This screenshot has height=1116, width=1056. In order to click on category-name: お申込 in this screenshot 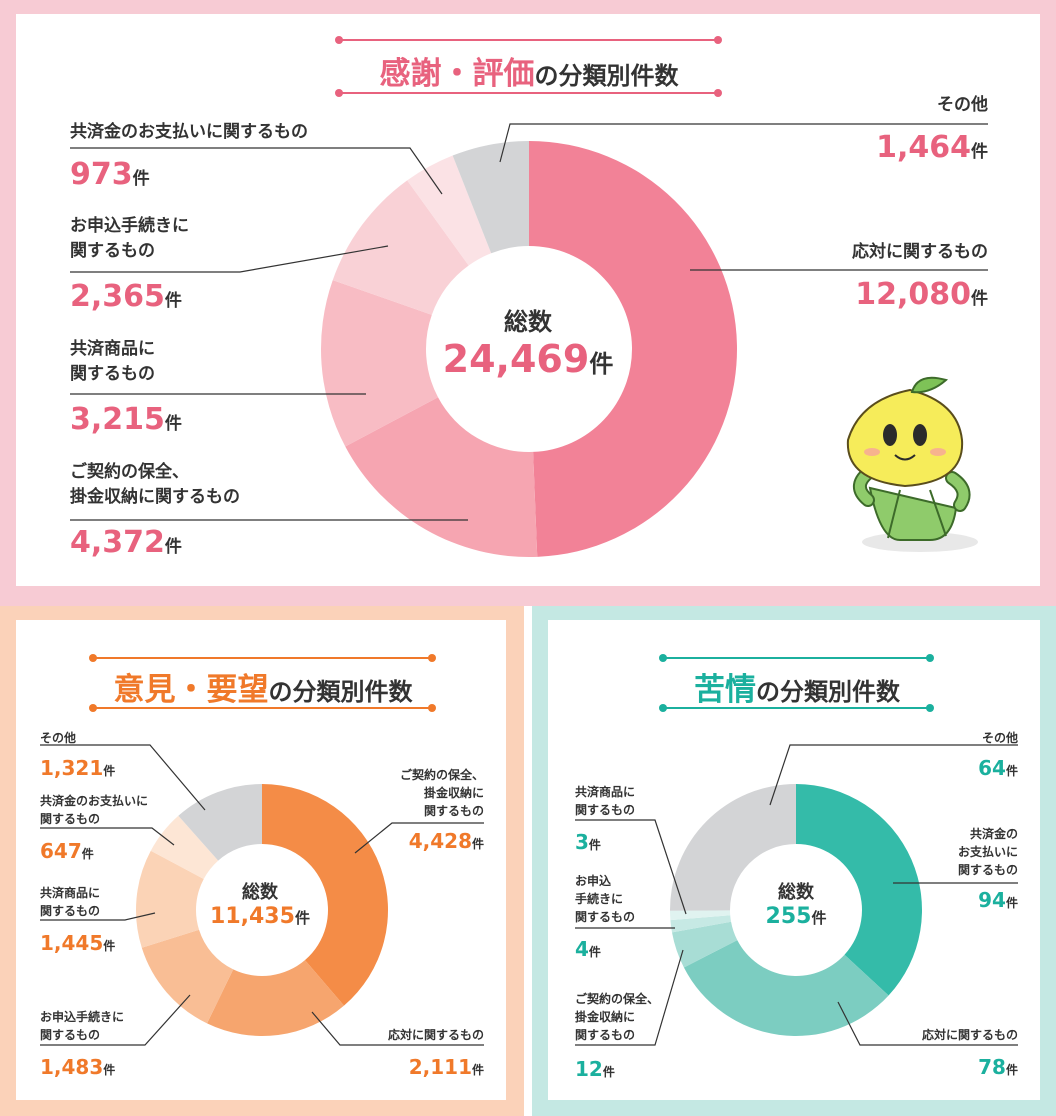, I will do `click(593, 881)`.